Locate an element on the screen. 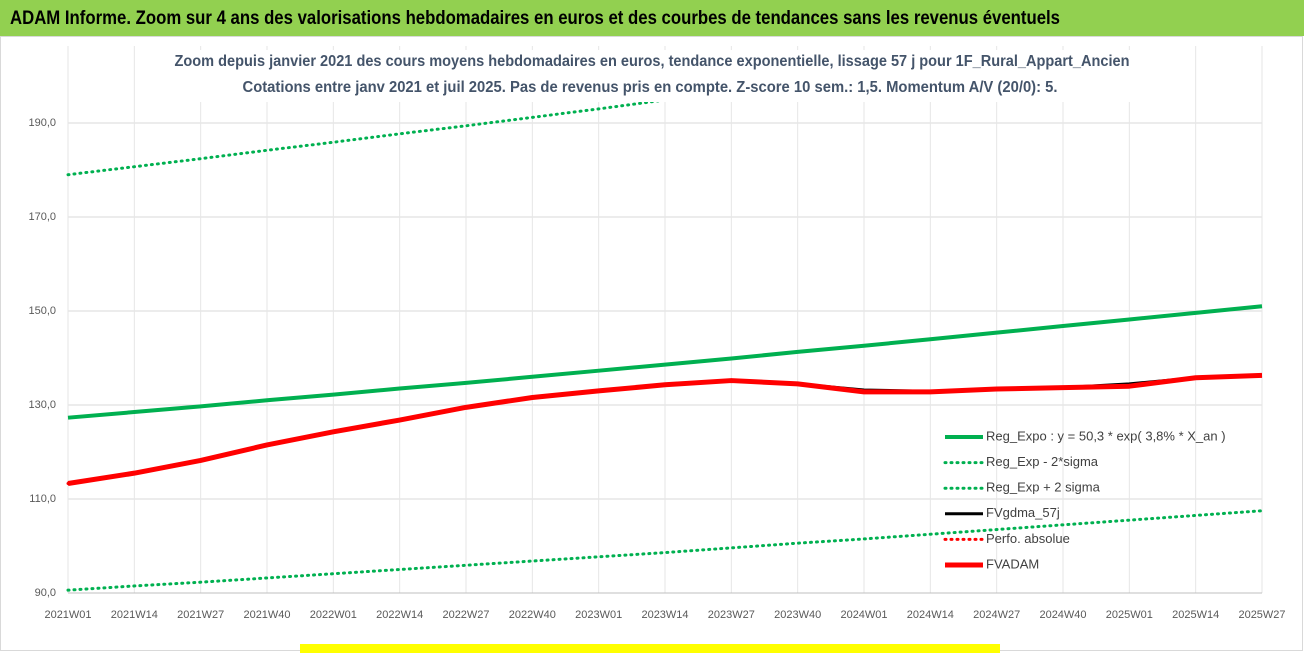 The width and height of the screenshot is (1304, 653). x-tick-label: 2023W27 is located at coordinates (731, 615).